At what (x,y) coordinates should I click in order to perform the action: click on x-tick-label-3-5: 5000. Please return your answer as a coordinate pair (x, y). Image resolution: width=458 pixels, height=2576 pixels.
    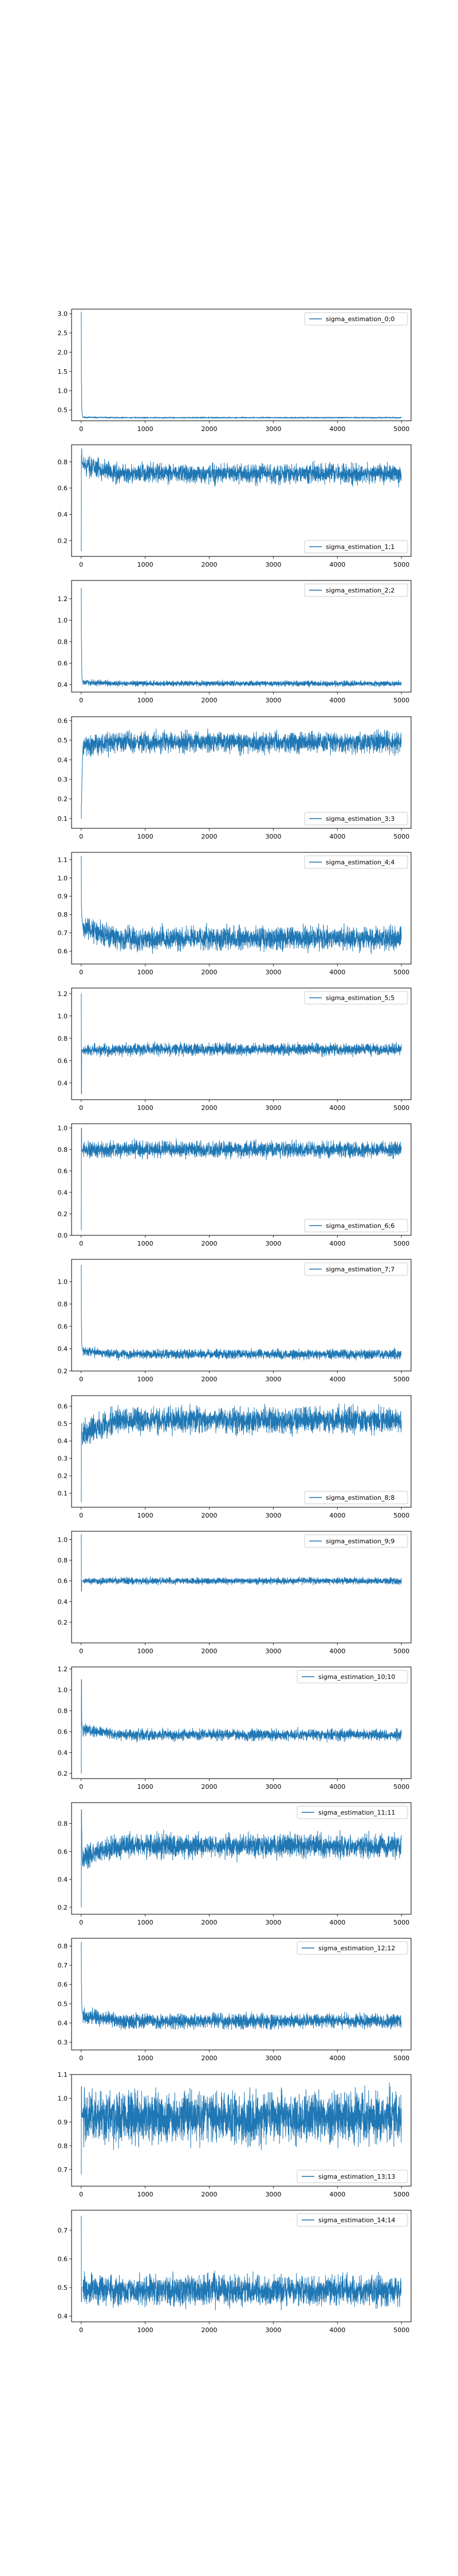
    Looking at the image, I should click on (401, 836).